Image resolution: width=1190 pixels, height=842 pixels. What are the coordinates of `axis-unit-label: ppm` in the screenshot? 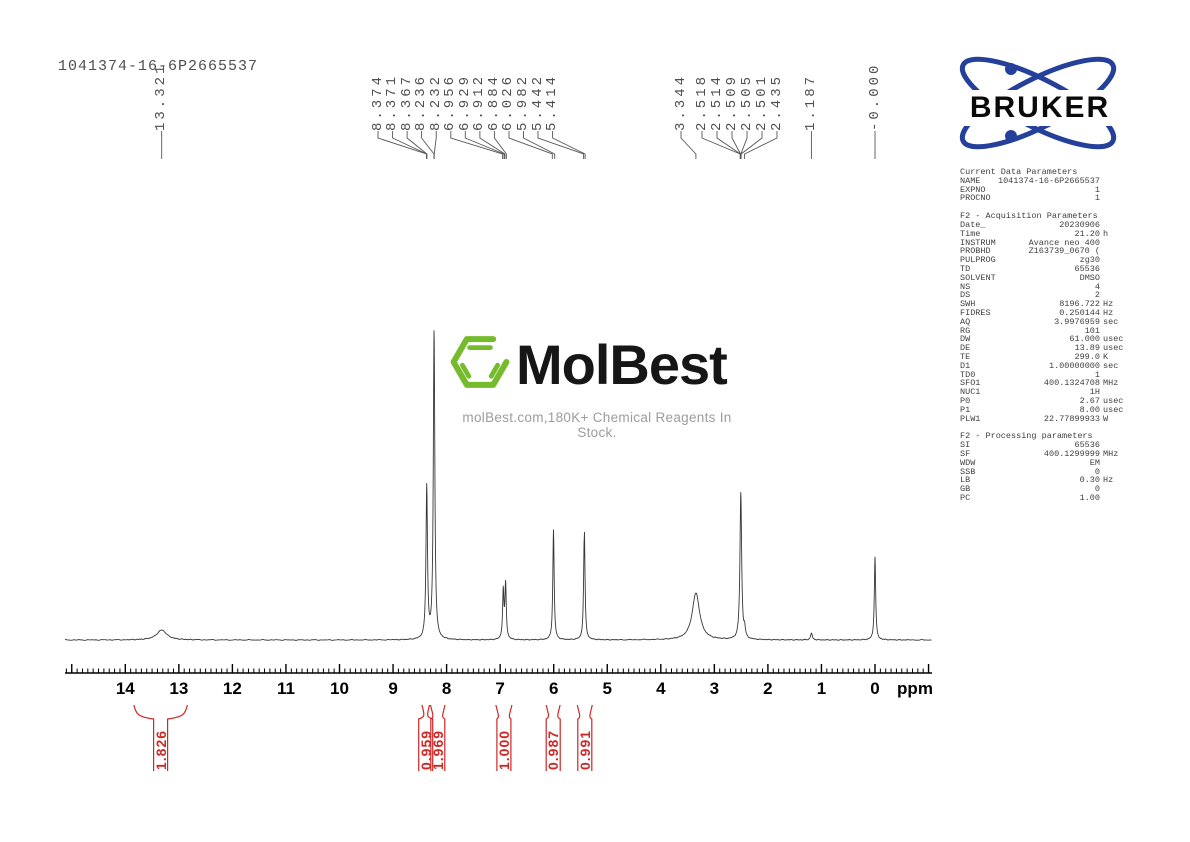 It's located at (915, 688).